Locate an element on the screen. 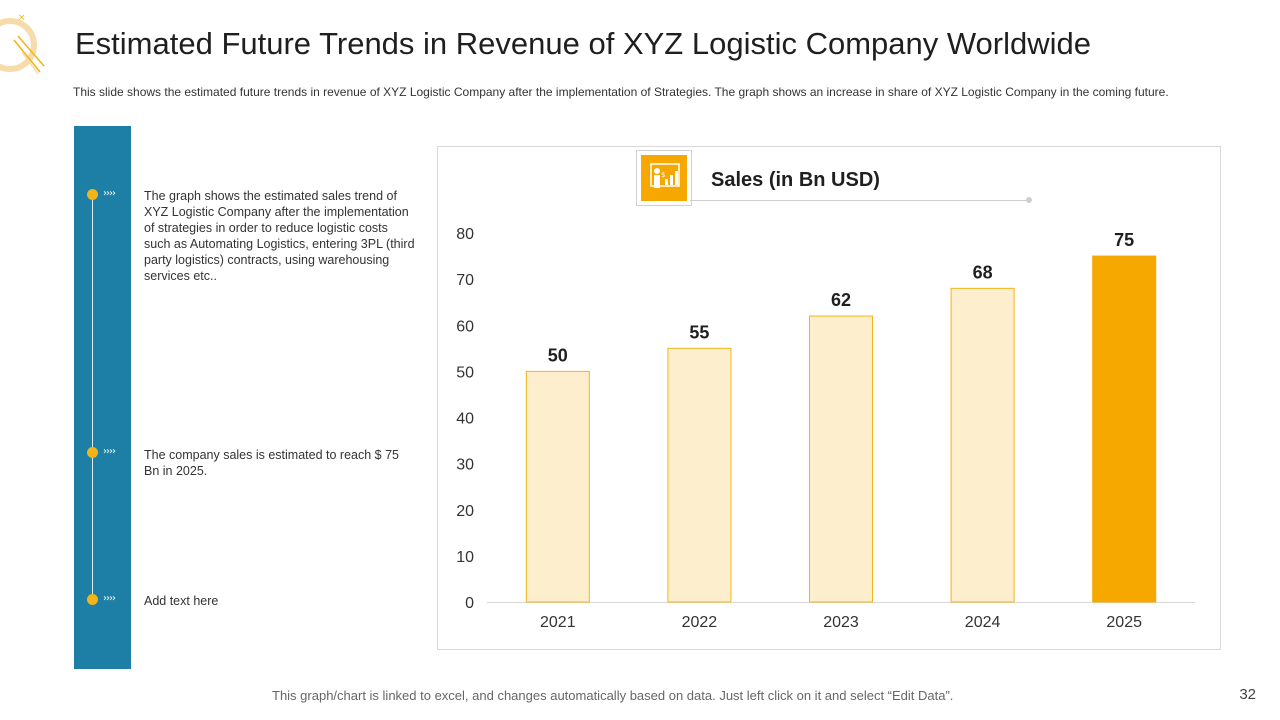 This screenshot has width=1280, height=720. chart-title-divider-dot is located at coordinates (1029, 200).